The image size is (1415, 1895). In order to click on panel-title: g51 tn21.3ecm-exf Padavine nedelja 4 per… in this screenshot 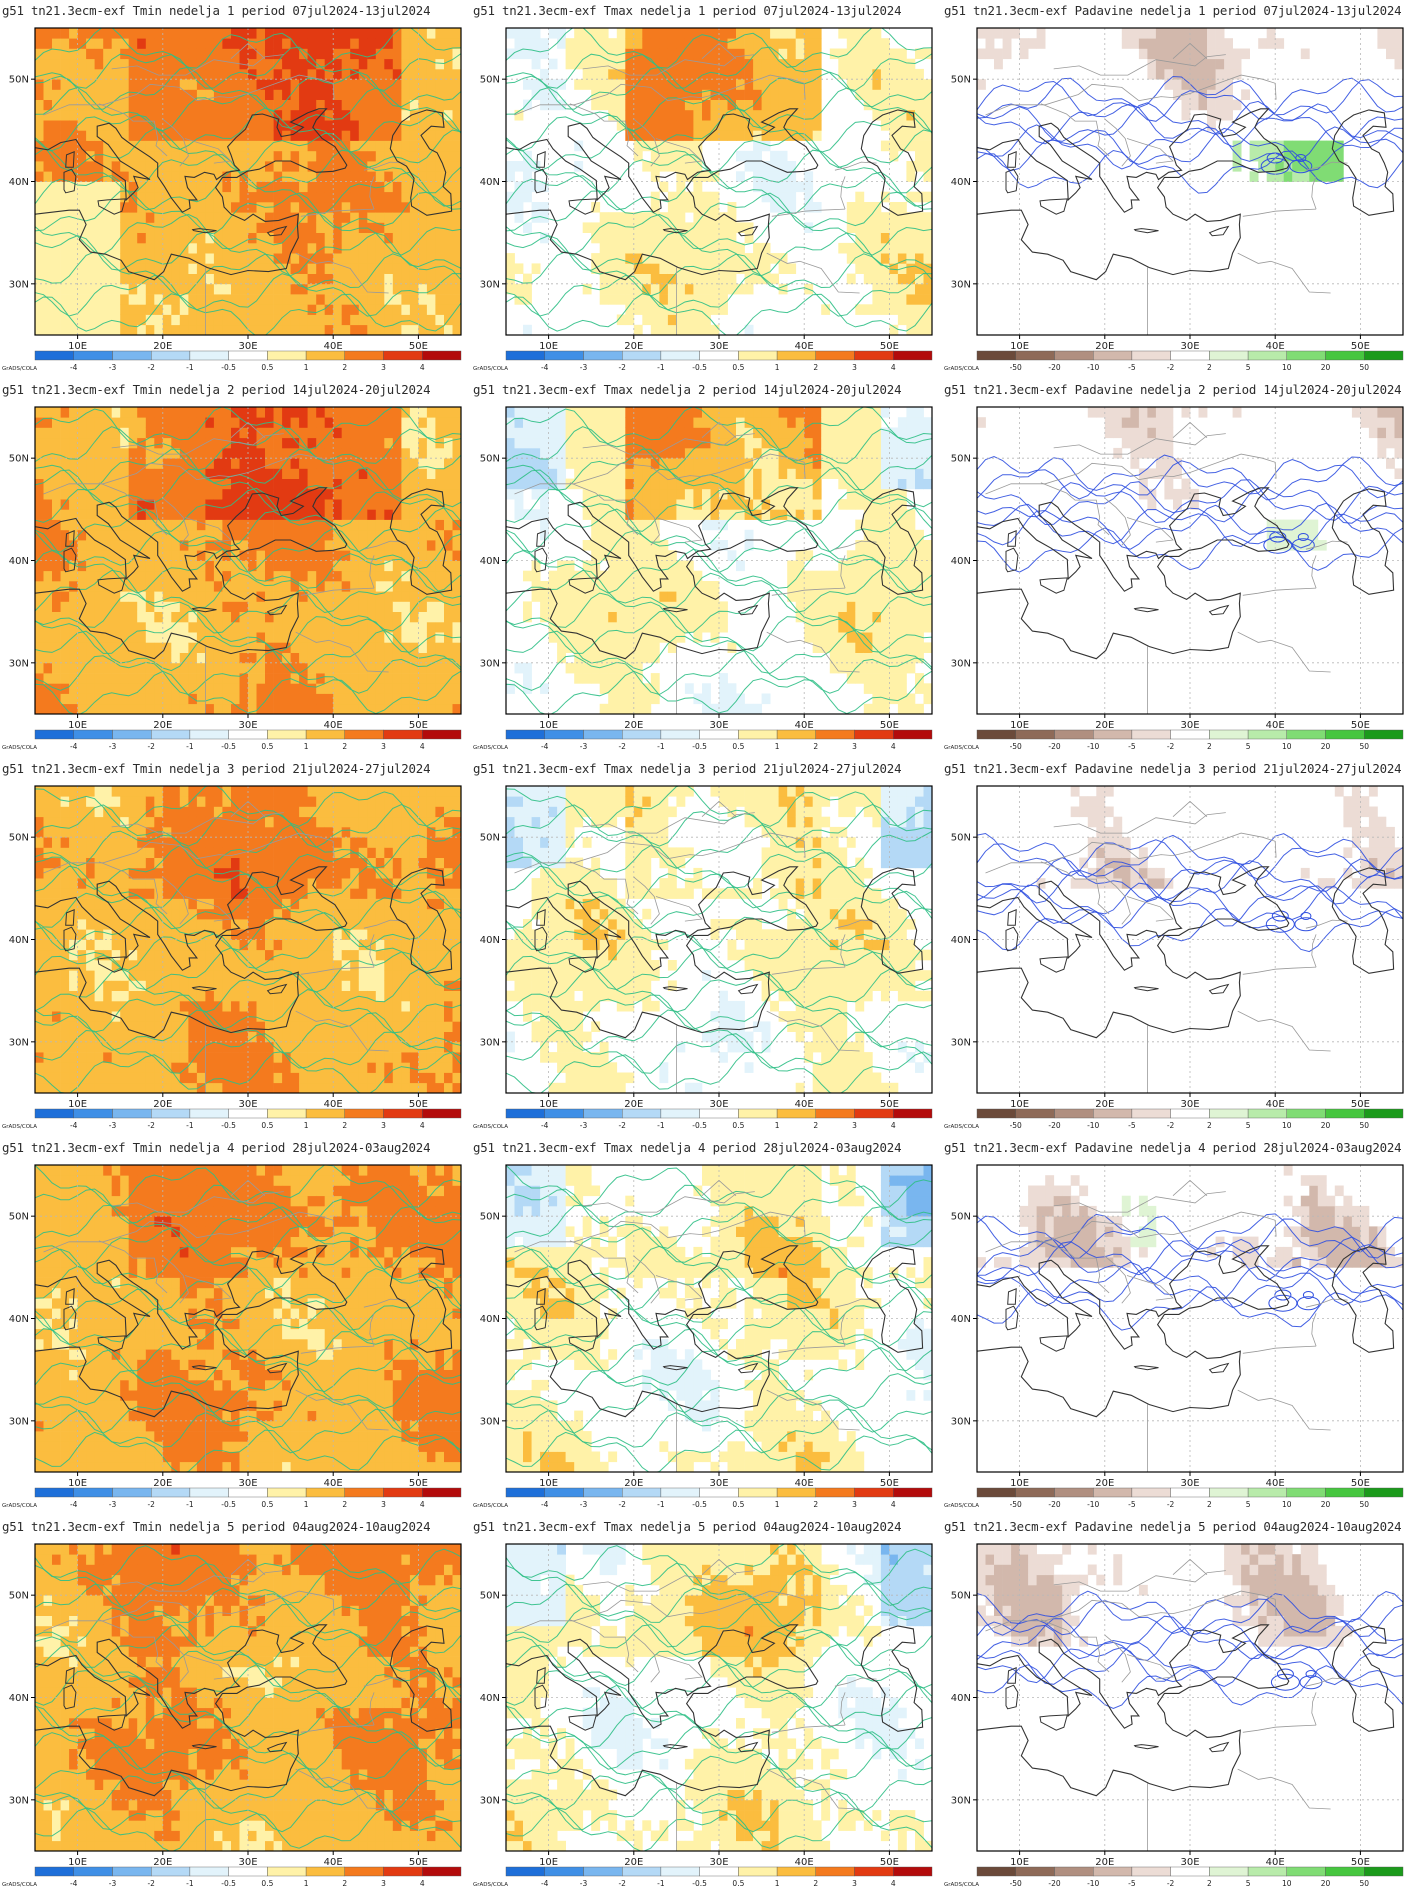, I will do `click(1173, 1147)`.